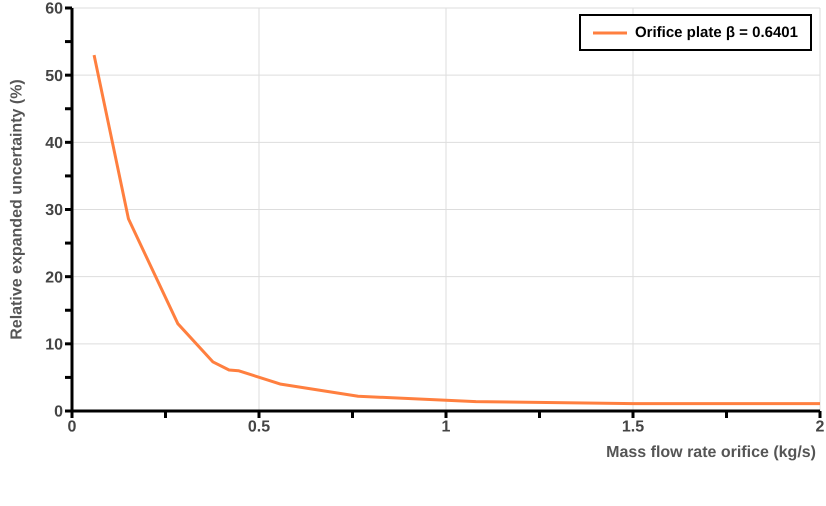 The width and height of the screenshot is (826, 506). Describe the element at coordinates (716, 32) in the screenshot. I see `legend-label: Orifice plate β = 0.6401` at that location.